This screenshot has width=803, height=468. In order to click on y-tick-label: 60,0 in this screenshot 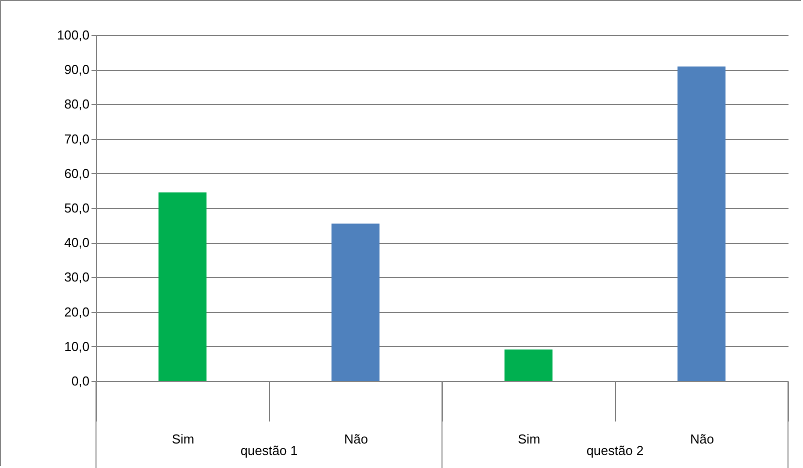, I will do `click(77, 173)`.